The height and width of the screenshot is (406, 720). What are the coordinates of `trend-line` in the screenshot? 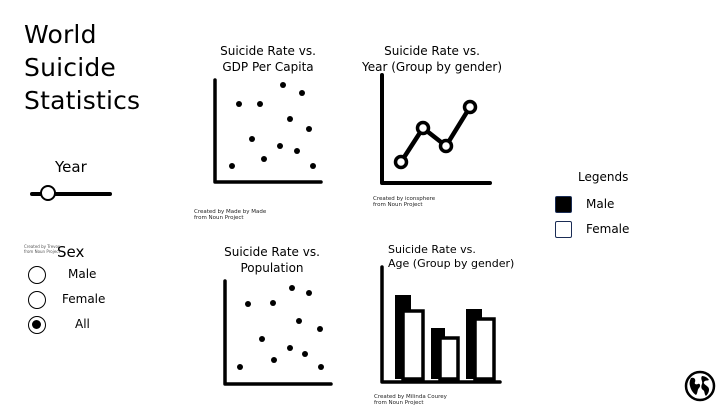 It's located at (435, 134).